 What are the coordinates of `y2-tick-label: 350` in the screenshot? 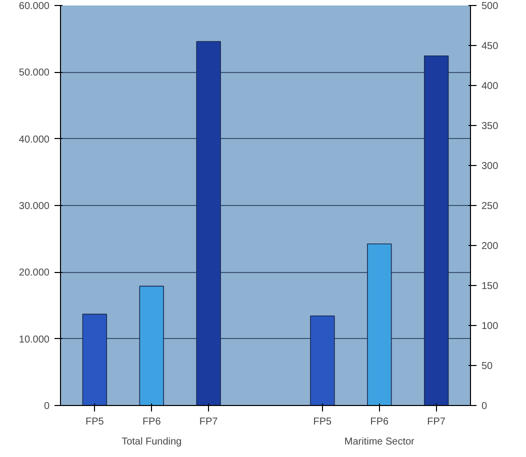 It's located at (490, 126).